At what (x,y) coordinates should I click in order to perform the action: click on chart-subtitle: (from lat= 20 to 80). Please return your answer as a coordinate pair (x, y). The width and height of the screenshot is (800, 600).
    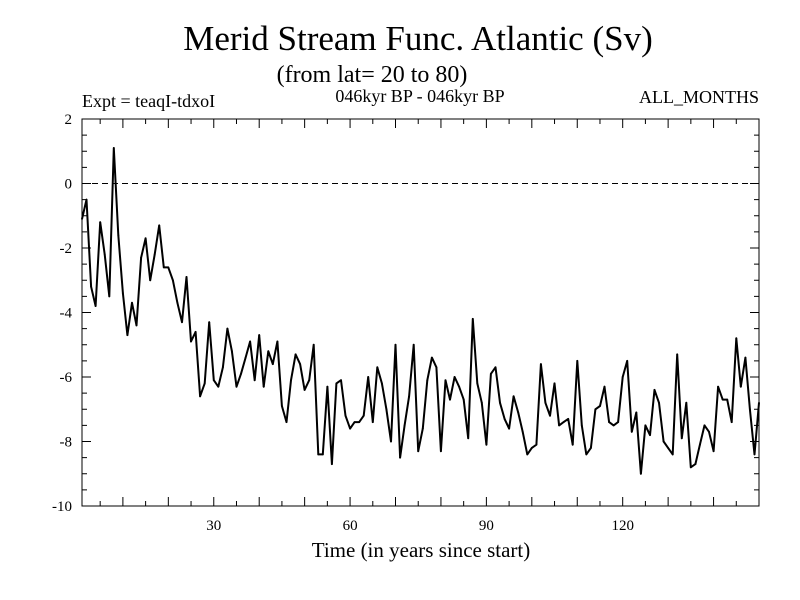
    Looking at the image, I should click on (372, 75).